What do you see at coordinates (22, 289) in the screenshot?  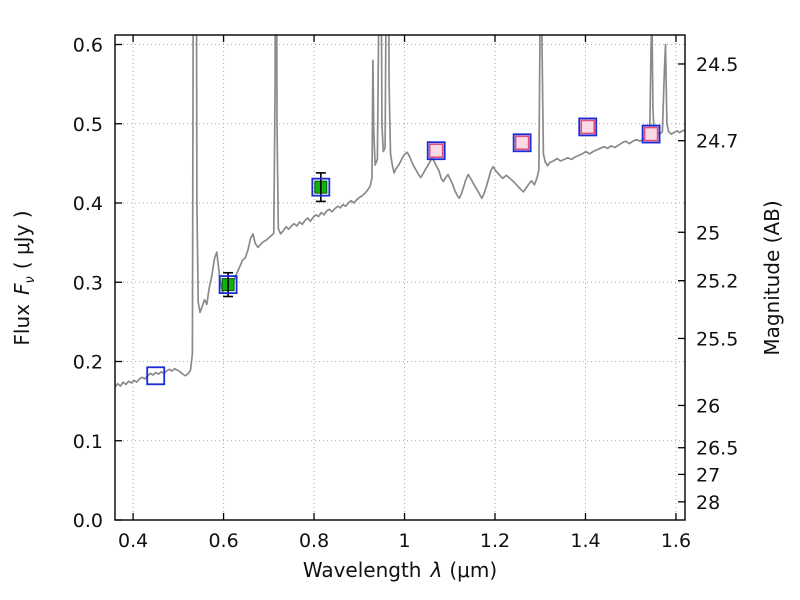 I see `flux-symbol: F` at bounding box center [22, 289].